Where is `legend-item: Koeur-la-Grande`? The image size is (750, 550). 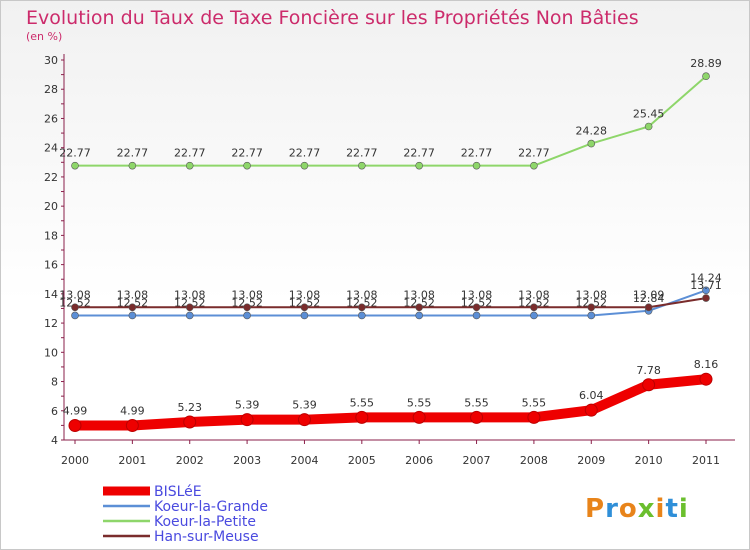 legend-item: Koeur-la-Grande is located at coordinates (185, 507).